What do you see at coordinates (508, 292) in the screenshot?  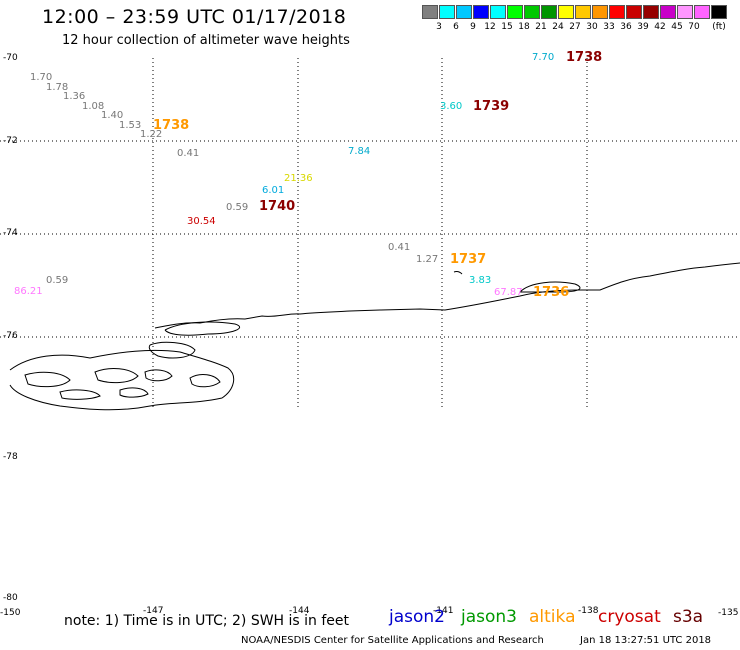 I see `wave-value: 67.87` at bounding box center [508, 292].